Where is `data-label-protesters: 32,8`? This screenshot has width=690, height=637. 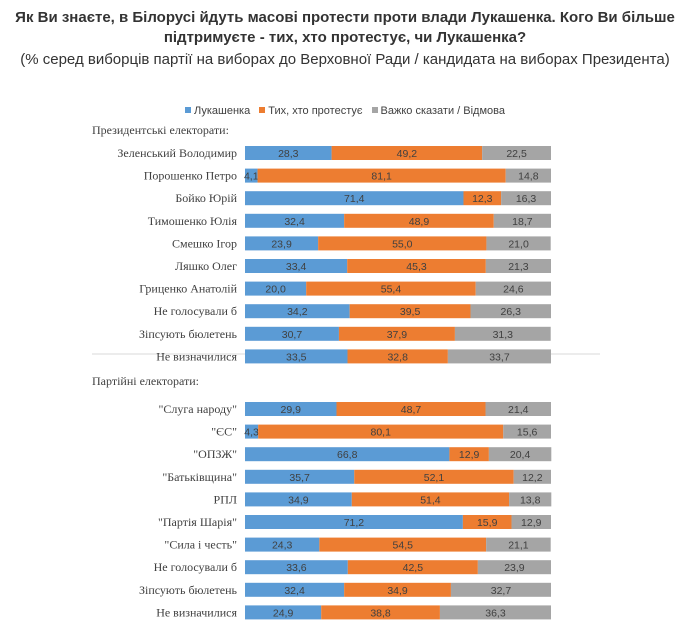 data-label-protesters: 32,8 is located at coordinates (397, 357).